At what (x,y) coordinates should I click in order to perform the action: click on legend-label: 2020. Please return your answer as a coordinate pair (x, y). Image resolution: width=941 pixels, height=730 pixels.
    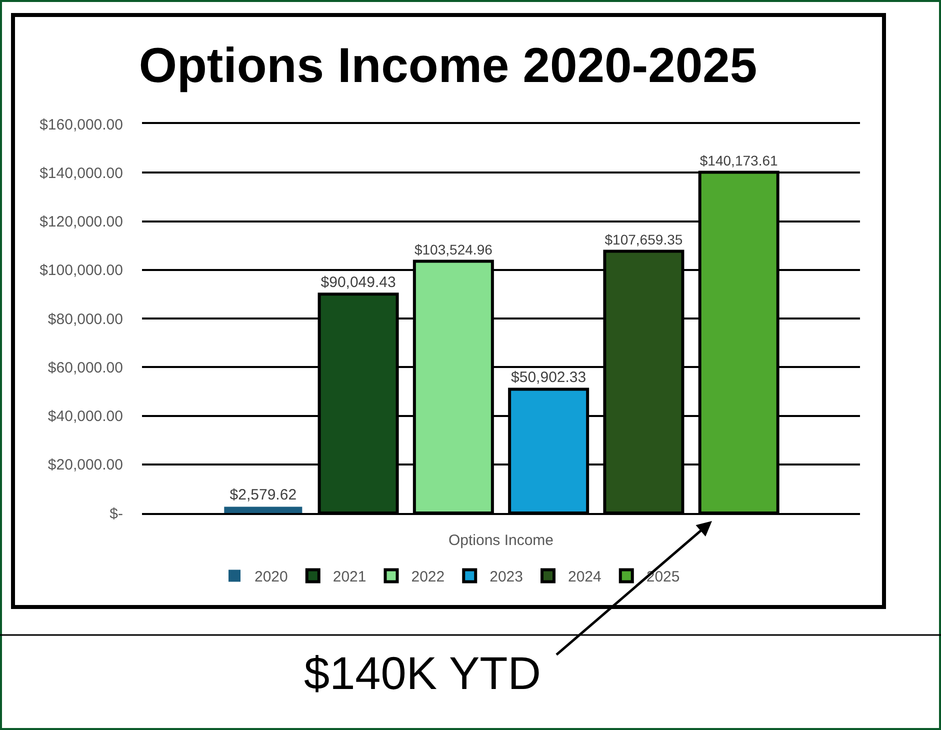
    Looking at the image, I should click on (271, 577).